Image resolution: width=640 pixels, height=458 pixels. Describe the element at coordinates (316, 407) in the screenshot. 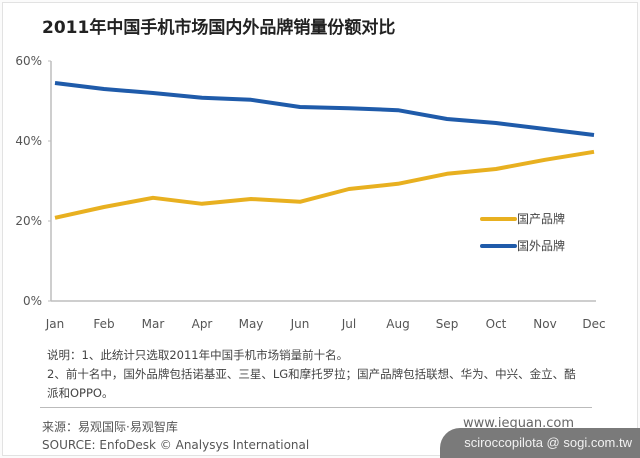

I see `divider` at that location.